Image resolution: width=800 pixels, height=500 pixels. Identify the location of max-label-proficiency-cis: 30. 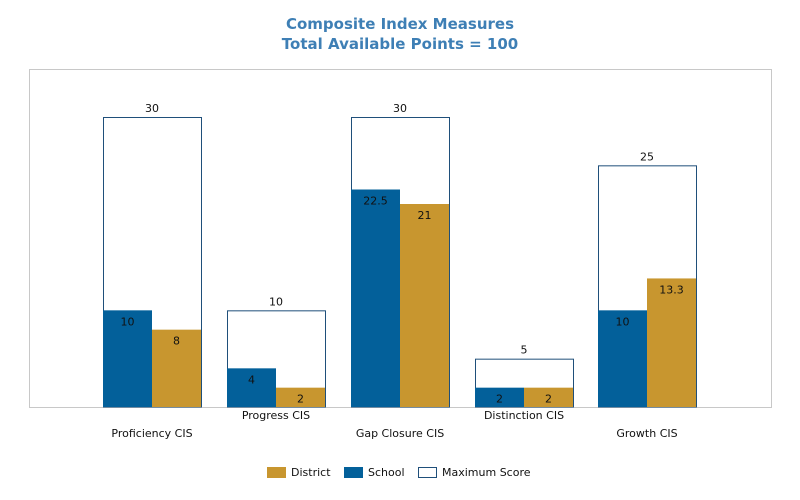
(152, 108).